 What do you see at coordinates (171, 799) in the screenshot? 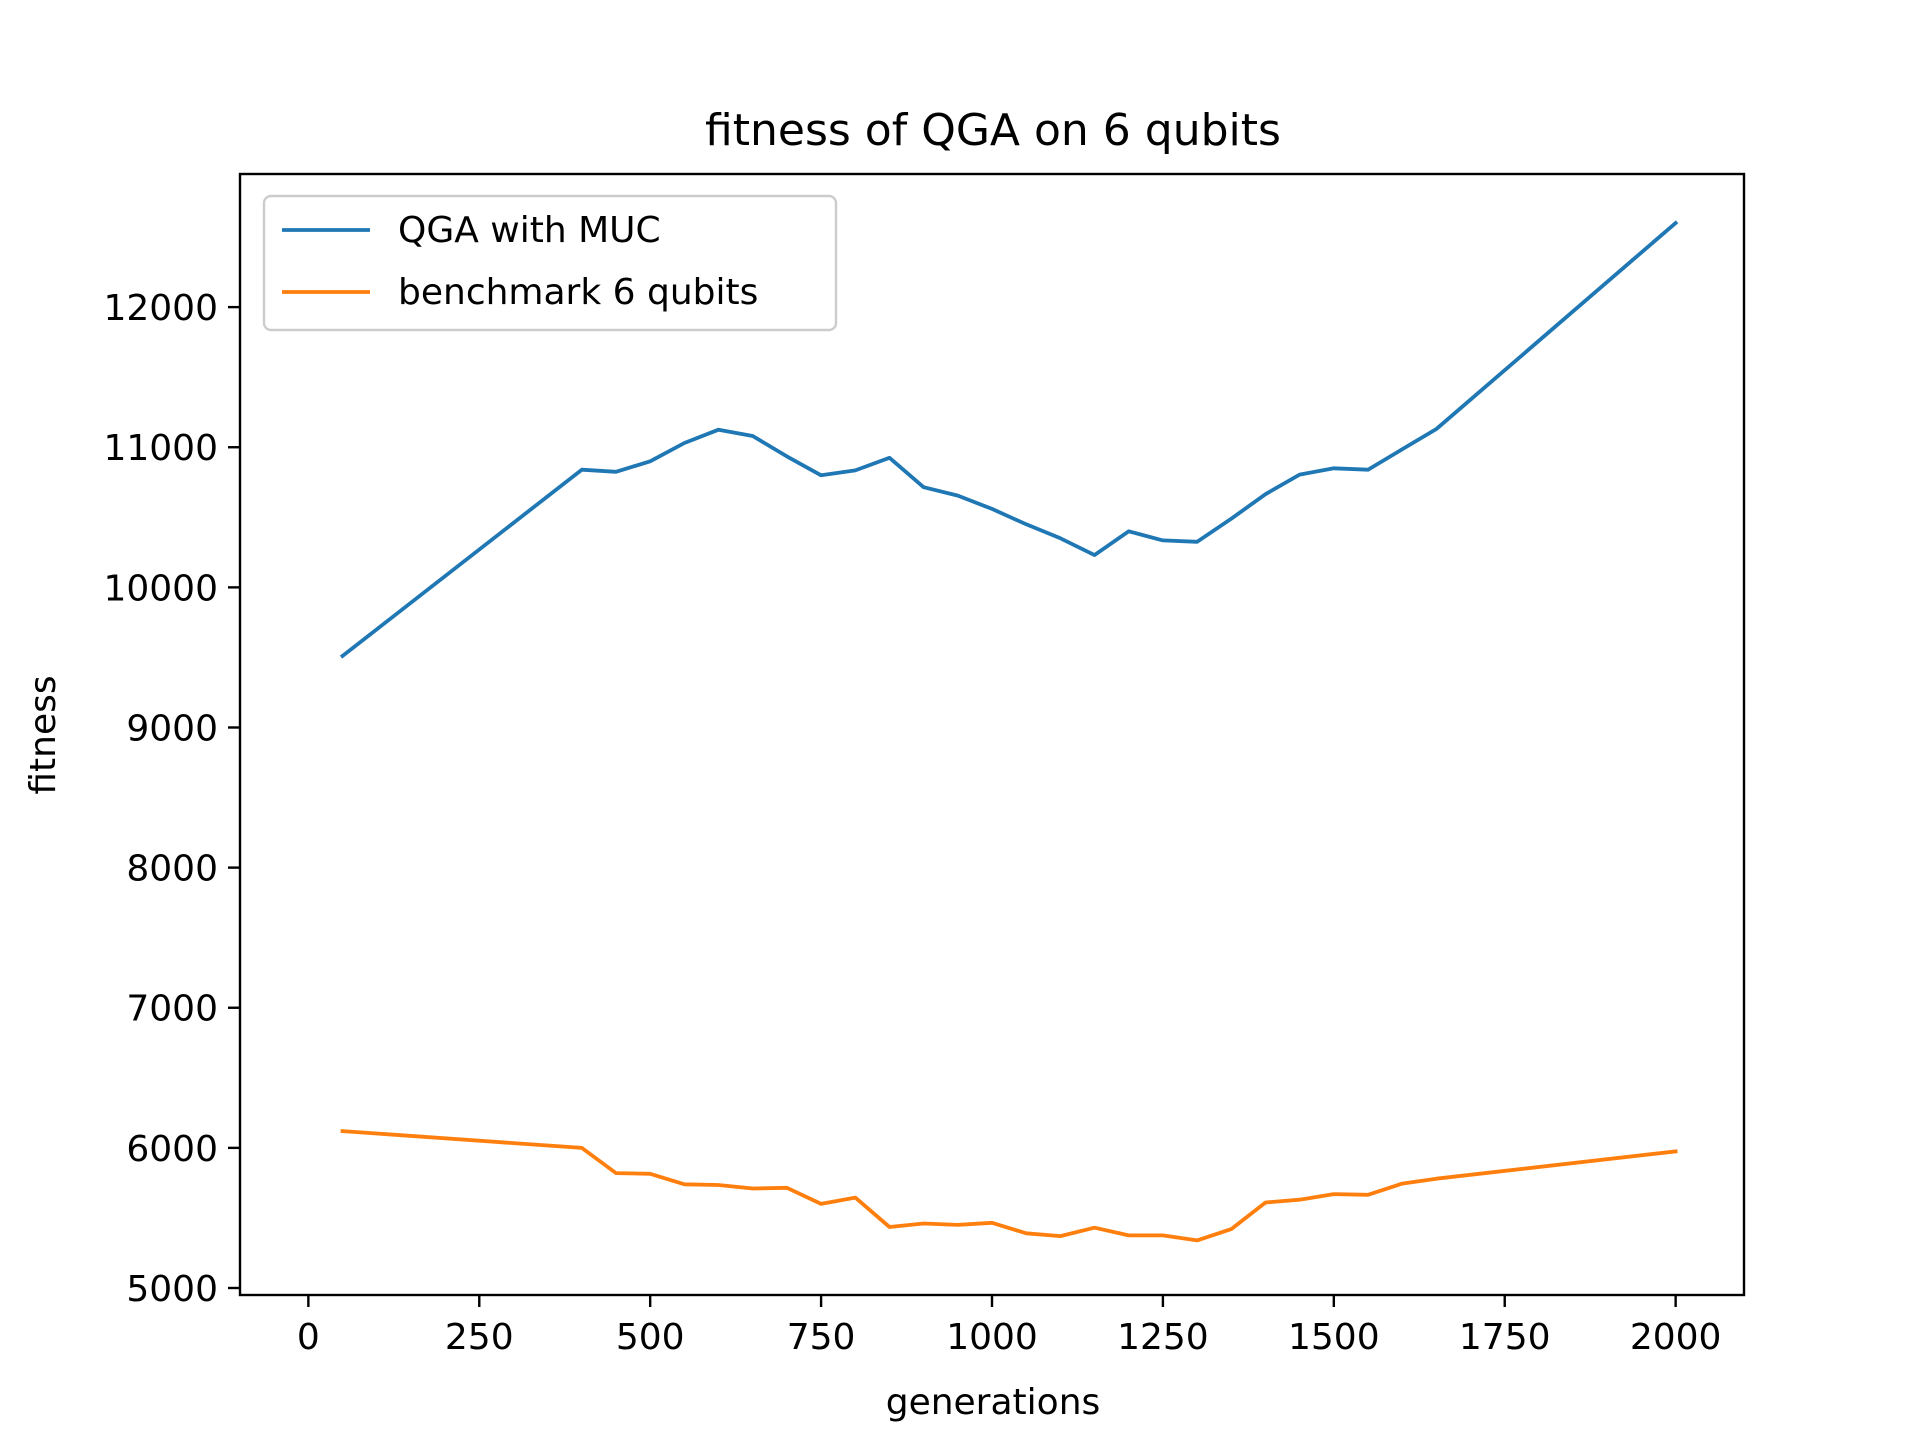
I see `y-axis: 5000 6000 7000 8000 9000 10000 11000 12000` at bounding box center [171, 799].